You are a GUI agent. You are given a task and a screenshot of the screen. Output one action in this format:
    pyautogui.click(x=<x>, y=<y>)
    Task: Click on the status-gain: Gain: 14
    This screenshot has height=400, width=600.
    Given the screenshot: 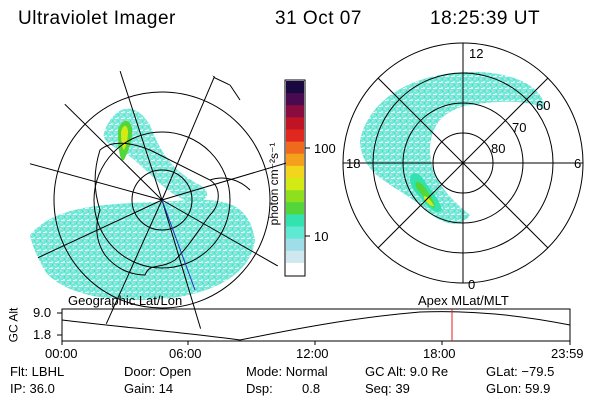 What is the action you would take?
    pyautogui.click(x=149, y=388)
    